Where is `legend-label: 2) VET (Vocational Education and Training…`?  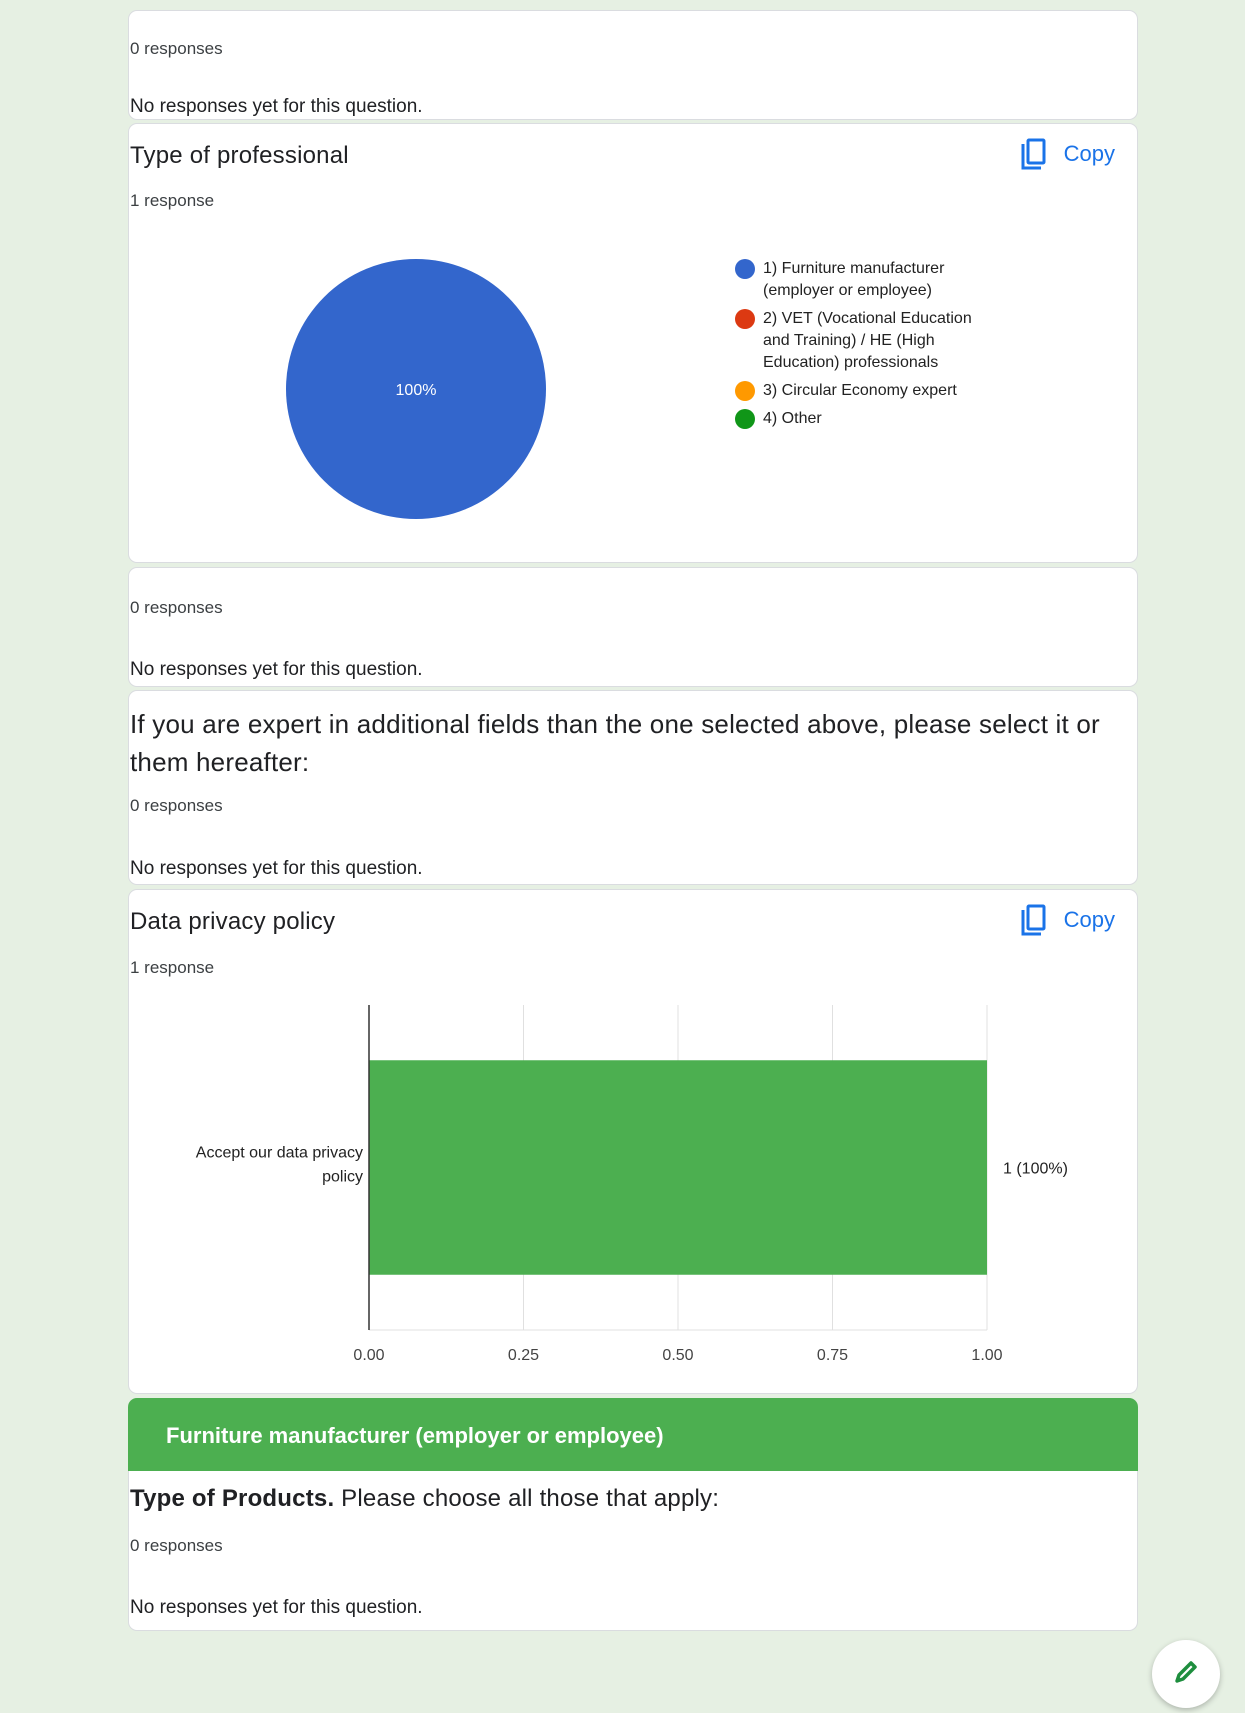 legend-label: 2) VET (Vocational Education and Training… is located at coordinates (867, 340).